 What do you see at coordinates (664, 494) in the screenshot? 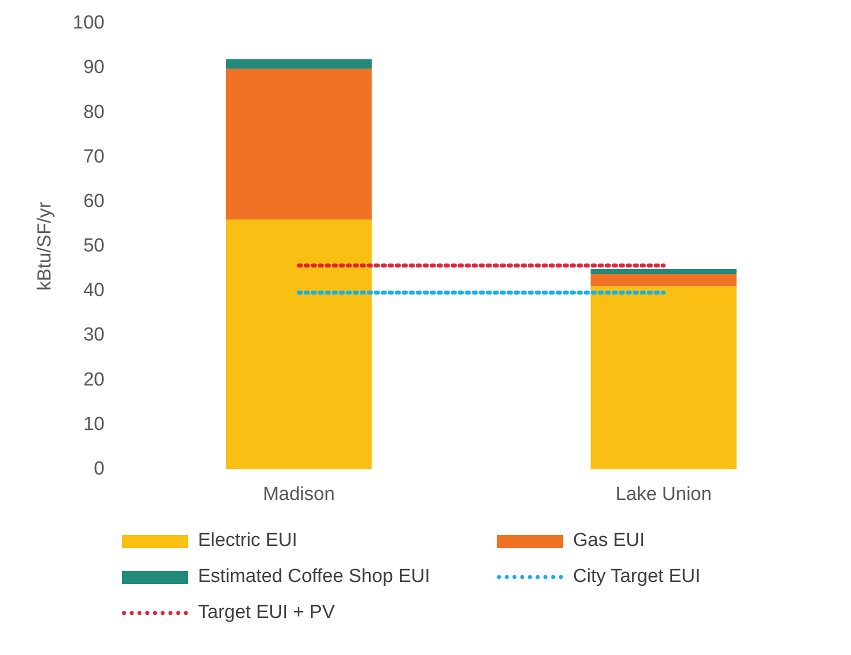
I see `x-tick-label: Lake Union` at bounding box center [664, 494].